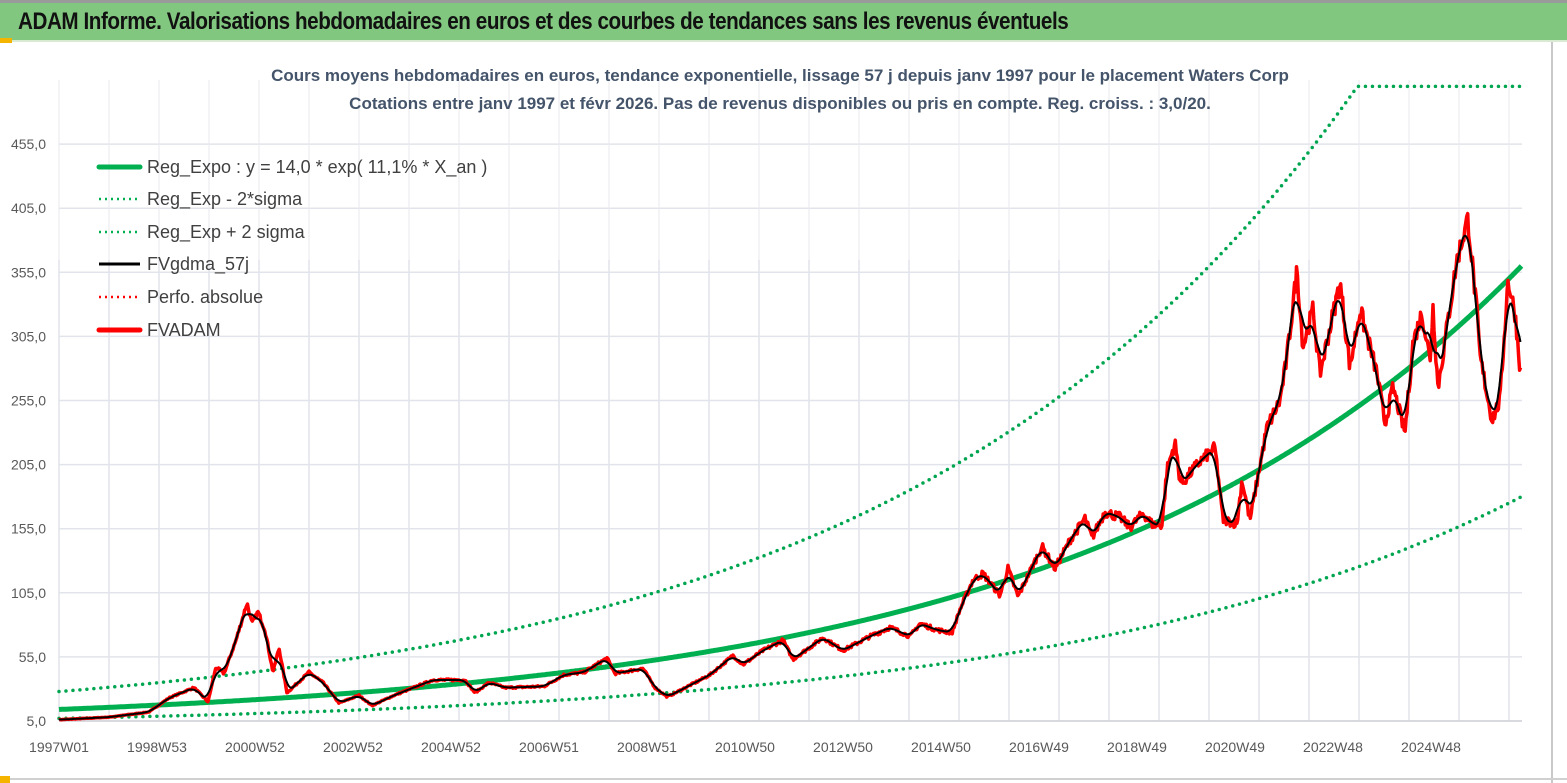  What do you see at coordinates (28, 593) in the screenshot?
I see `y-tick-label: 105,0` at bounding box center [28, 593].